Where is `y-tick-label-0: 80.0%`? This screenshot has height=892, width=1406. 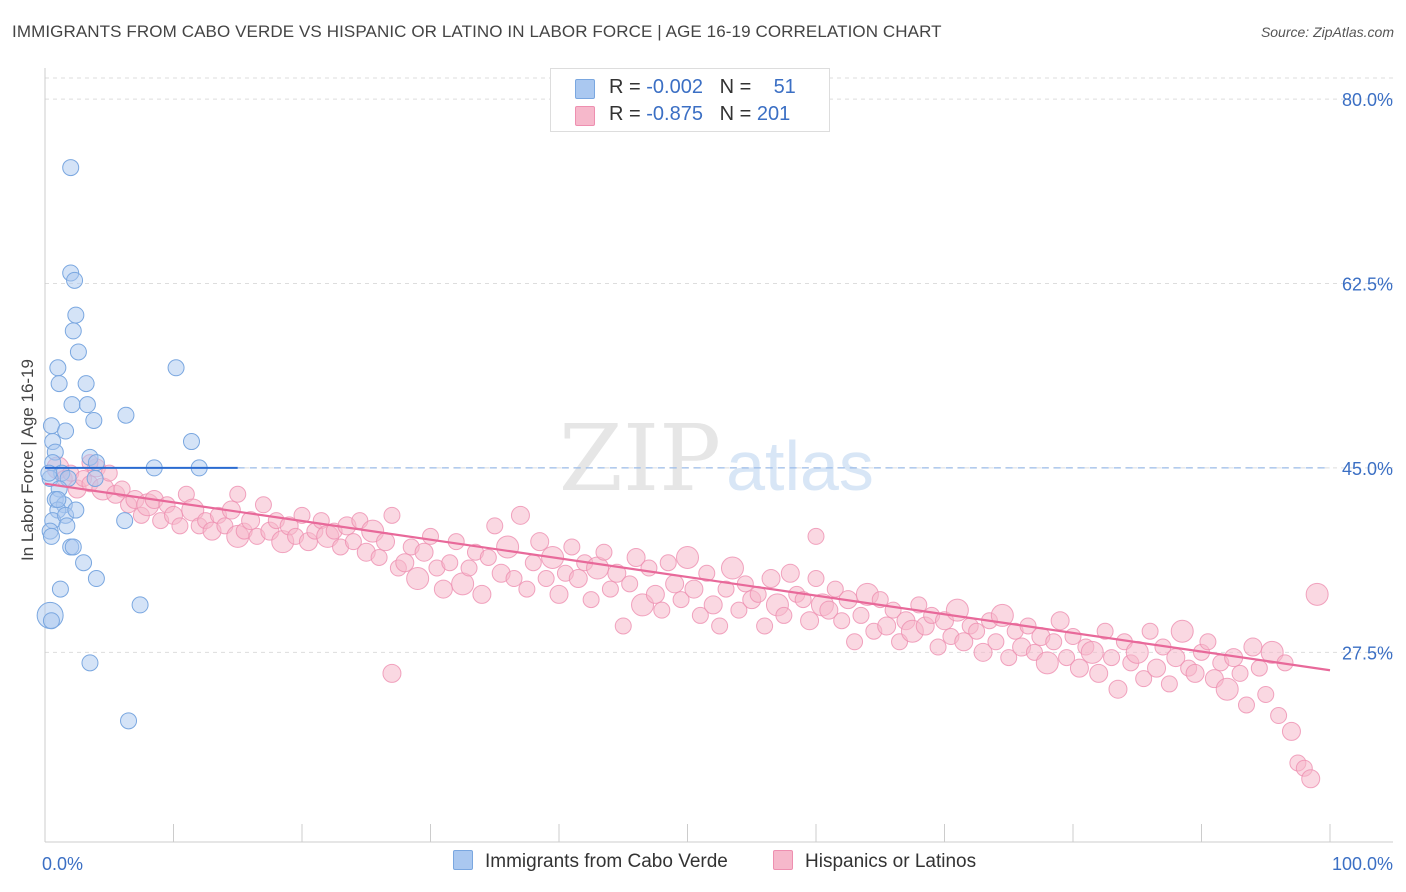 y-tick-label-0: 80.0% is located at coordinates (1367, 100).